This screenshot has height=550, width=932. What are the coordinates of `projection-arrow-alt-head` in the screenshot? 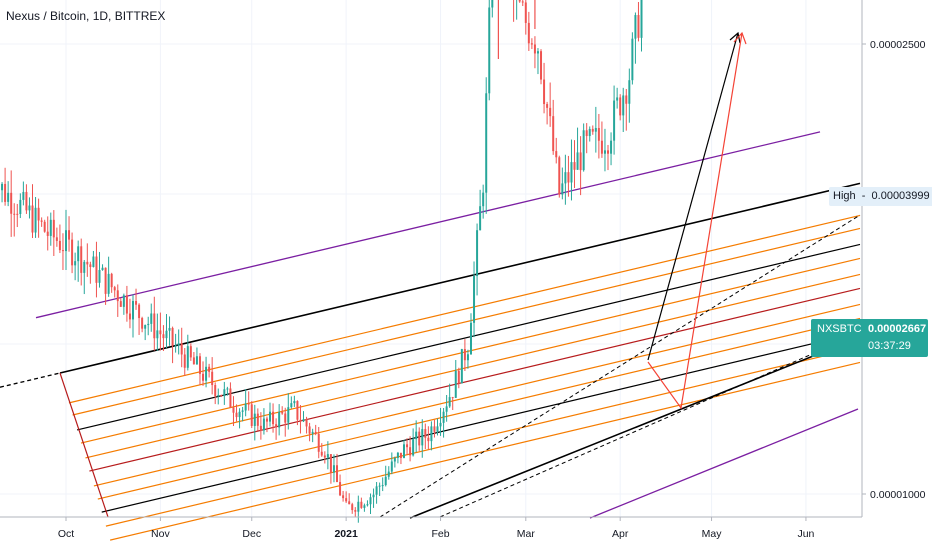 It's located at (740, 38).